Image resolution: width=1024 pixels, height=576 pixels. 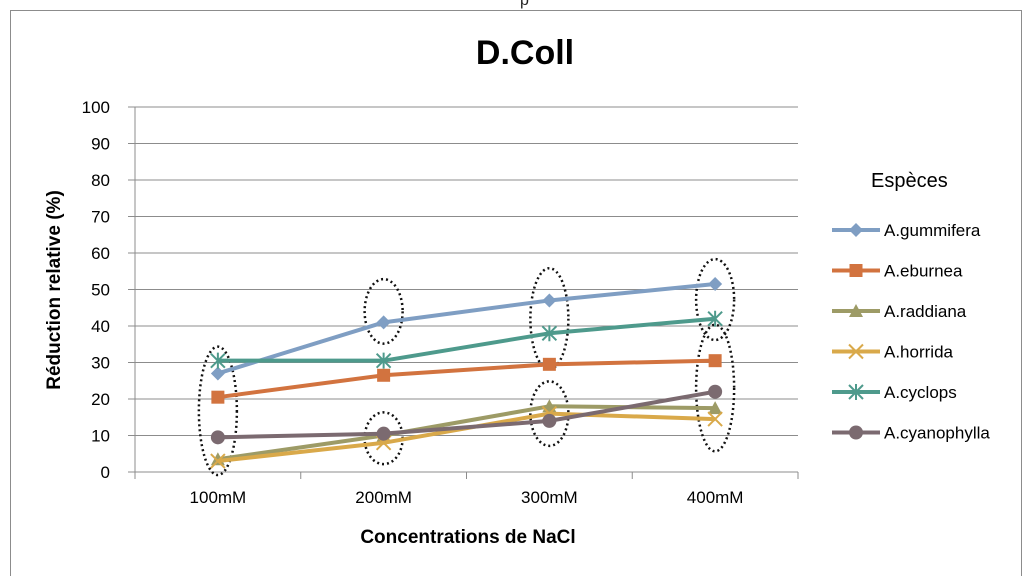 I want to click on y-axis-title: Réduction relative (%), so click(x=54, y=290).